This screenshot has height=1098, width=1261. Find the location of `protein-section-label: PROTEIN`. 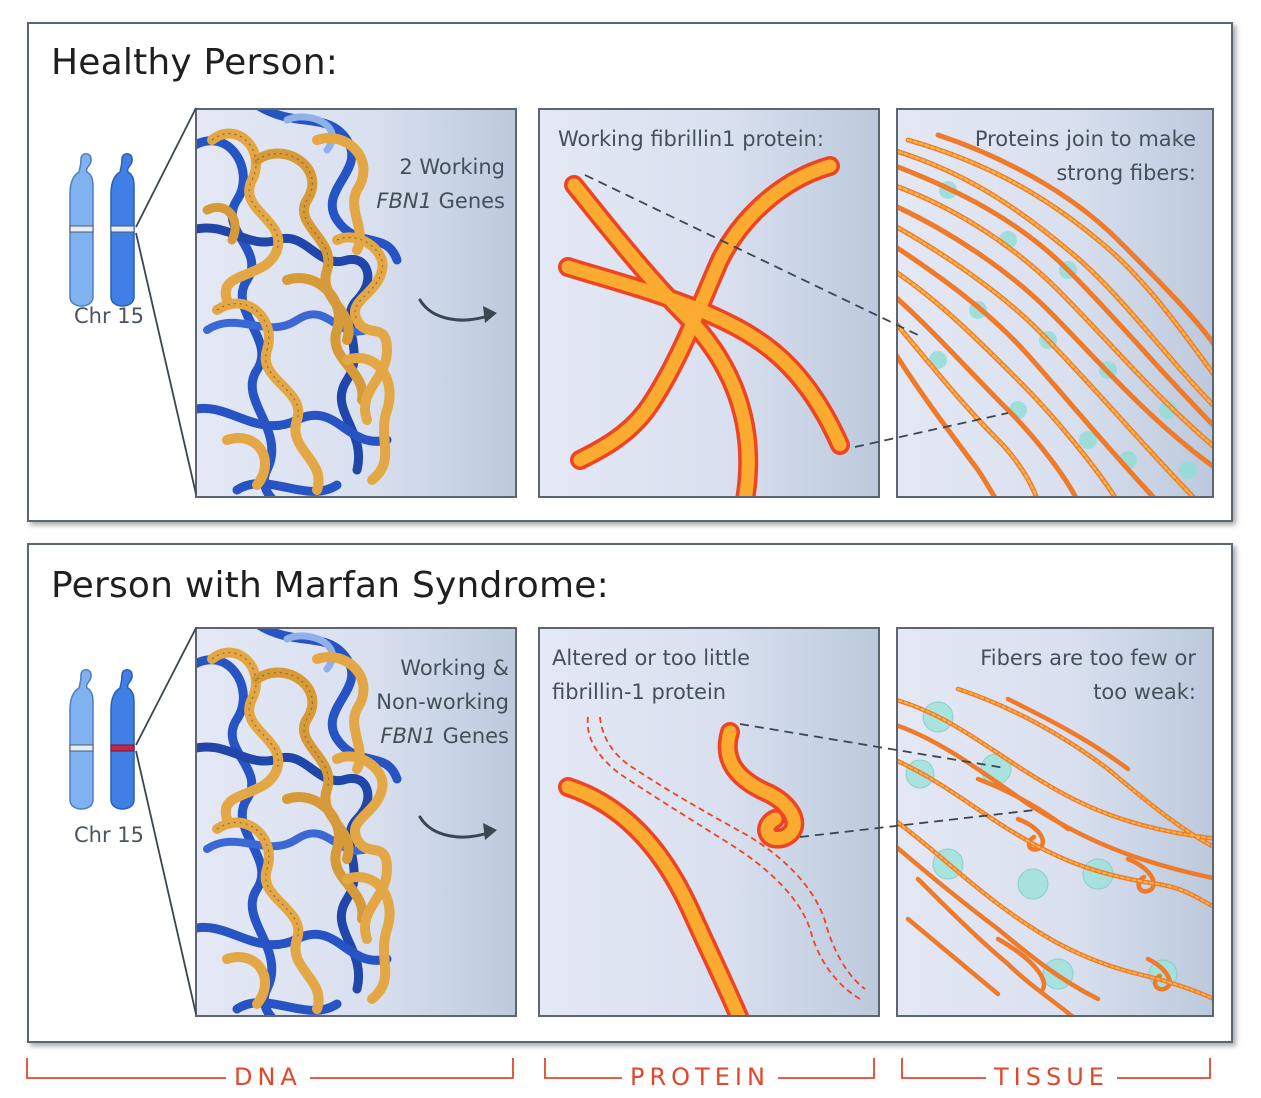

protein-section-label: PROTEIN is located at coordinates (700, 1077).